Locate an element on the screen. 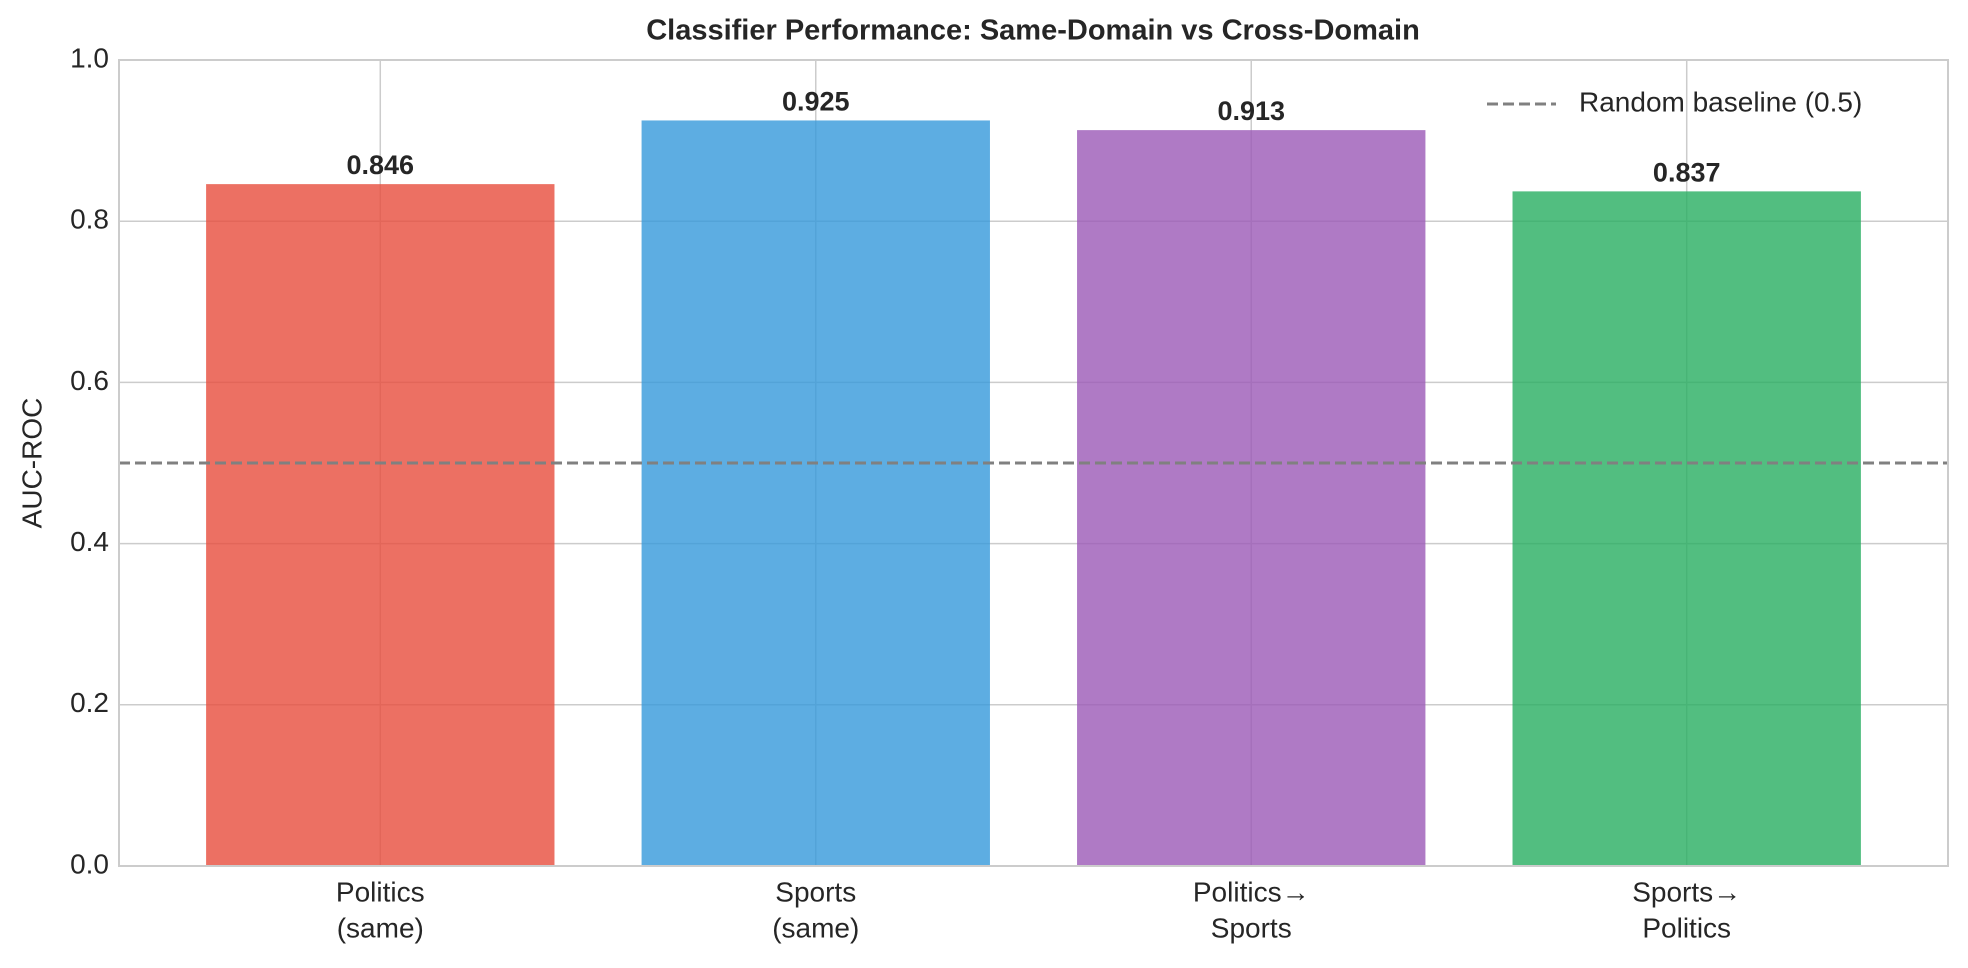  x-tick-label: Sports→ is located at coordinates (1686, 891).